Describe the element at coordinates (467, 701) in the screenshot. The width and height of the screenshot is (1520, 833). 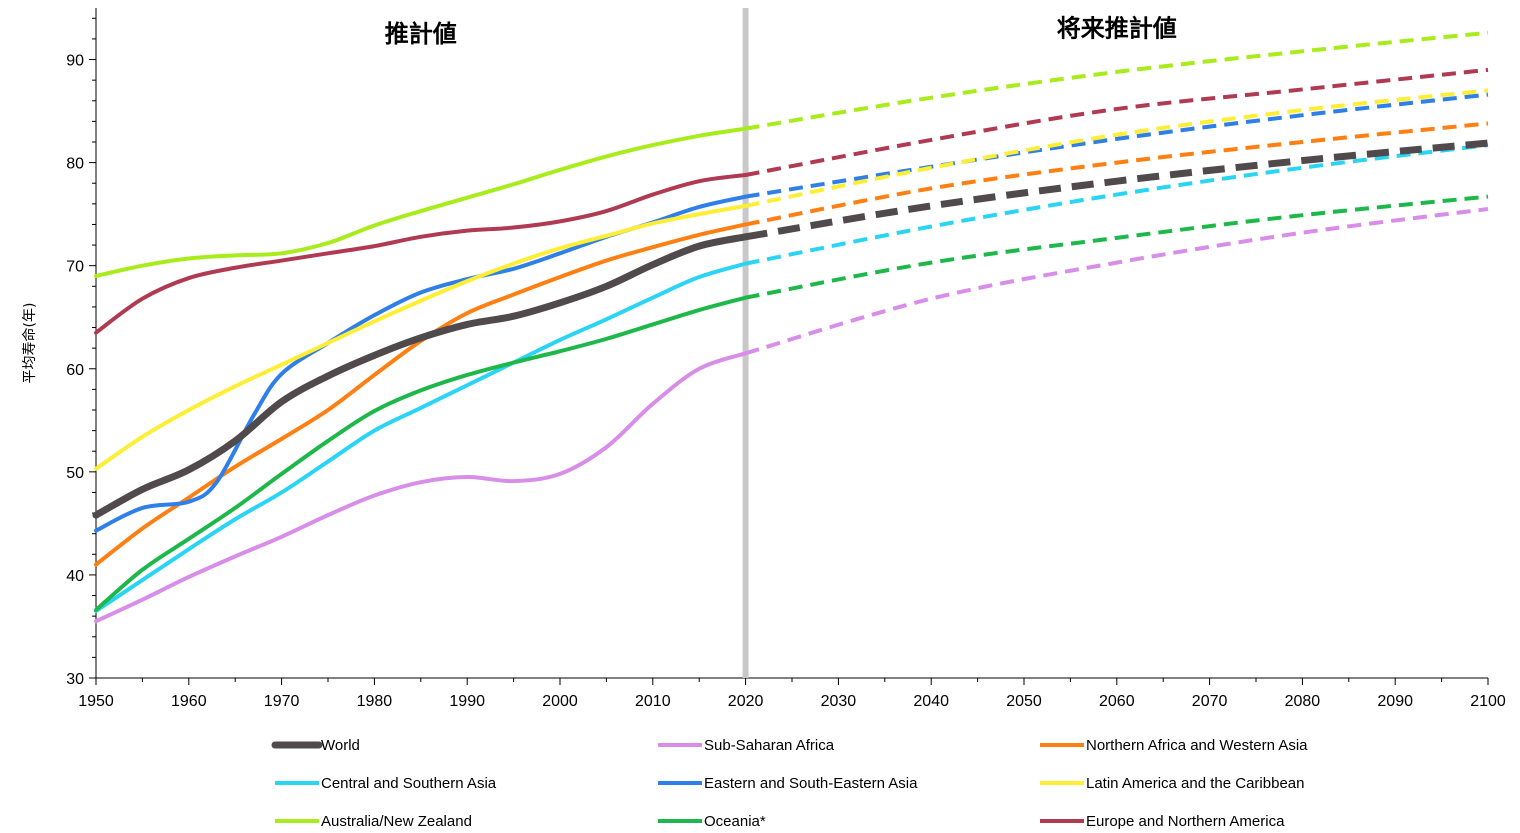
I see `x-tick-label: 1990` at that location.